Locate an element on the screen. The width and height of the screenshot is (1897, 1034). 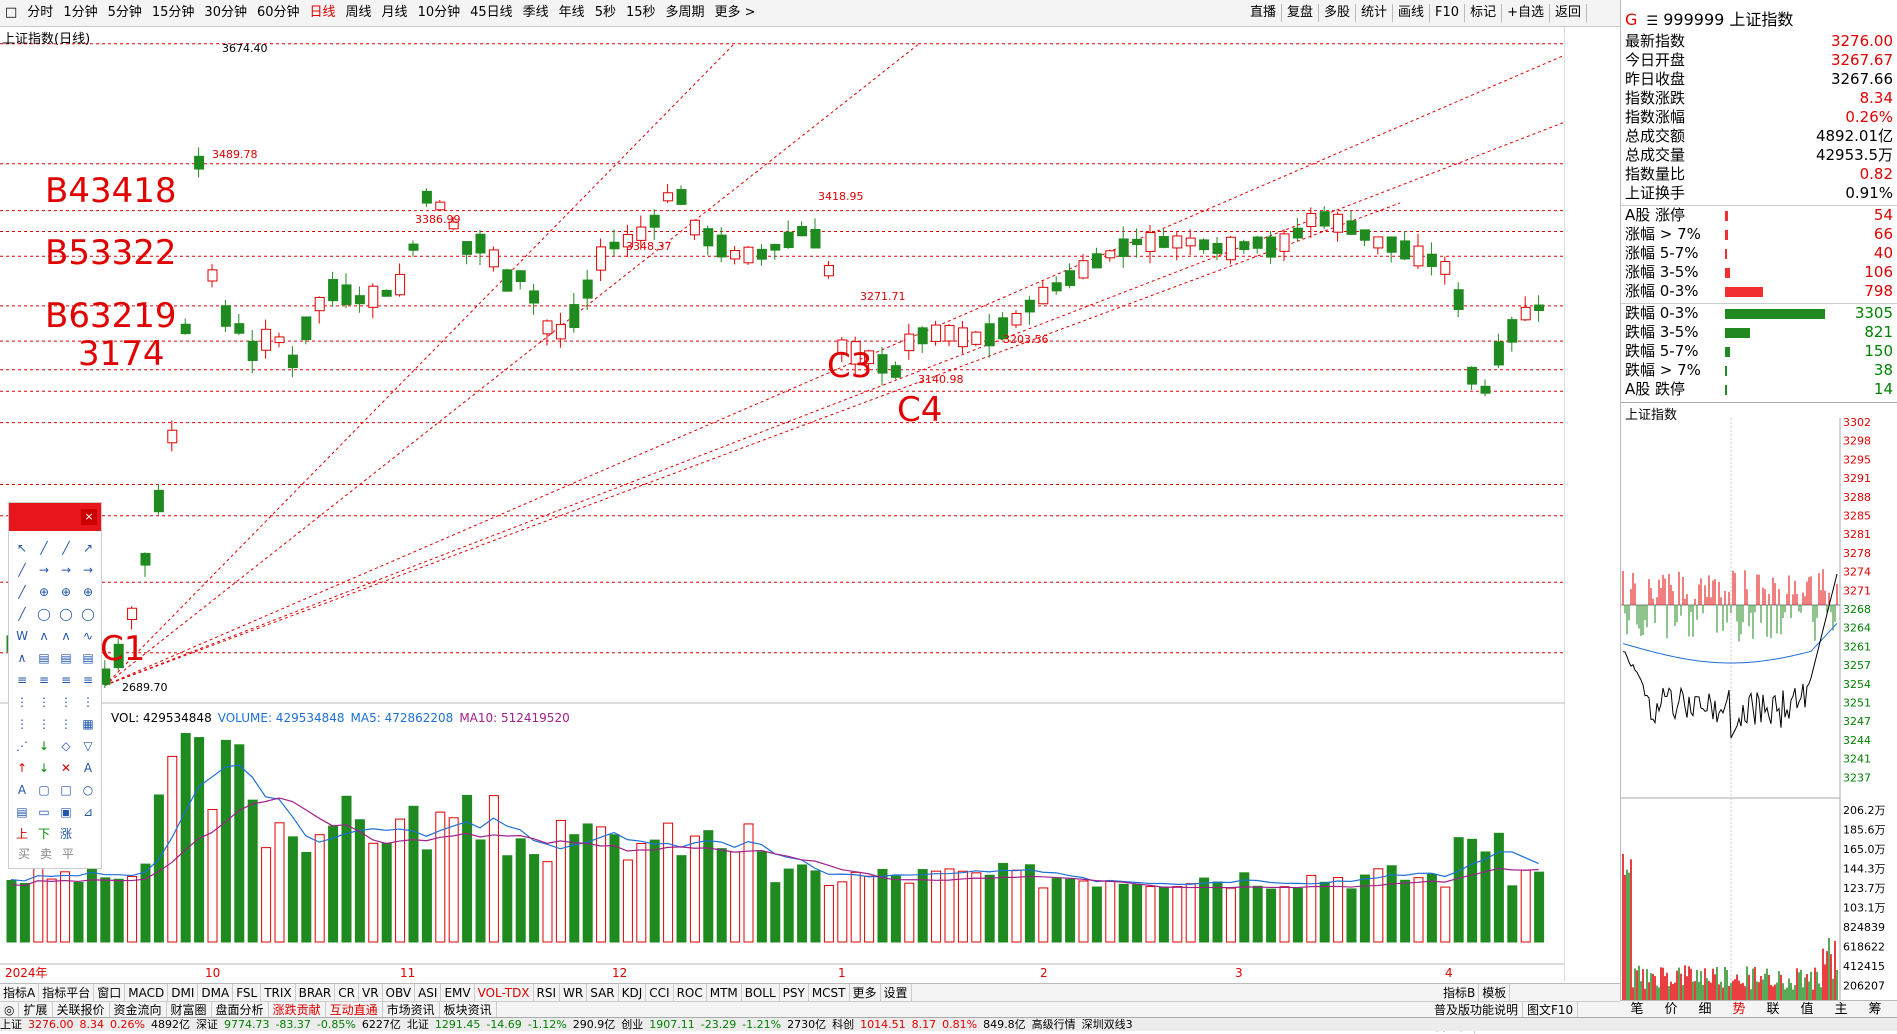
status-item: 高级行情 is located at coordinates (1053, 1024).